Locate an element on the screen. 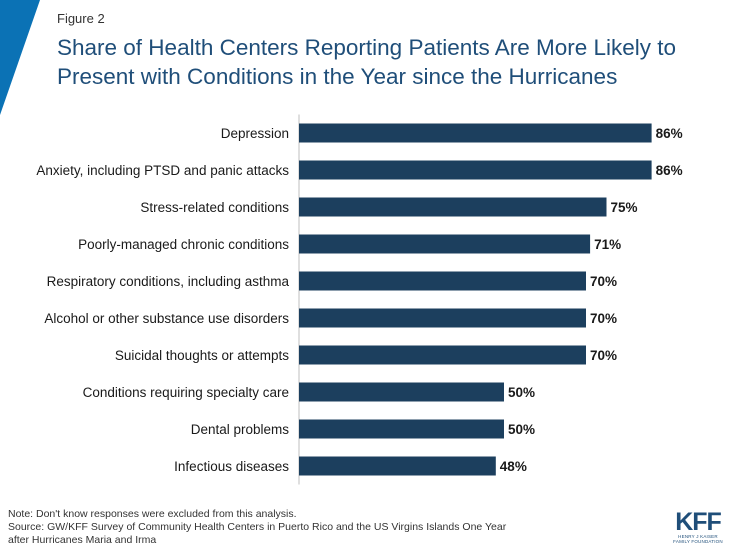 This screenshot has width=735, height=551. footnote-source-line-2: after Hurricanes Maria and Irma is located at coordinates (82, 540).